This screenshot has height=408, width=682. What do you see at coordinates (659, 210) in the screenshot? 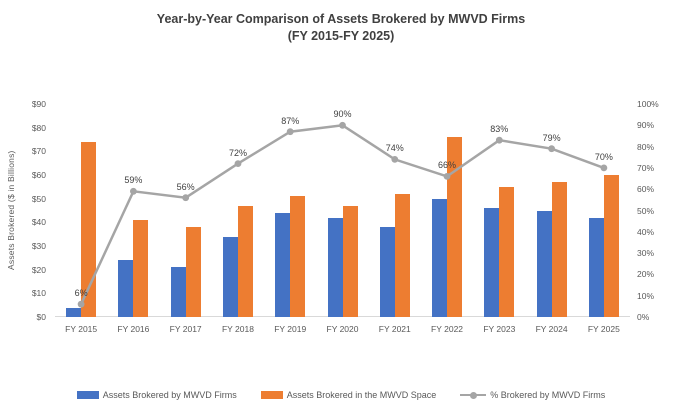
I see `right-axis-ticks: 0% 10% 20% 30% 40% 50% 60% 70% 80% 90% 100%` at bounding box center [659, 210].